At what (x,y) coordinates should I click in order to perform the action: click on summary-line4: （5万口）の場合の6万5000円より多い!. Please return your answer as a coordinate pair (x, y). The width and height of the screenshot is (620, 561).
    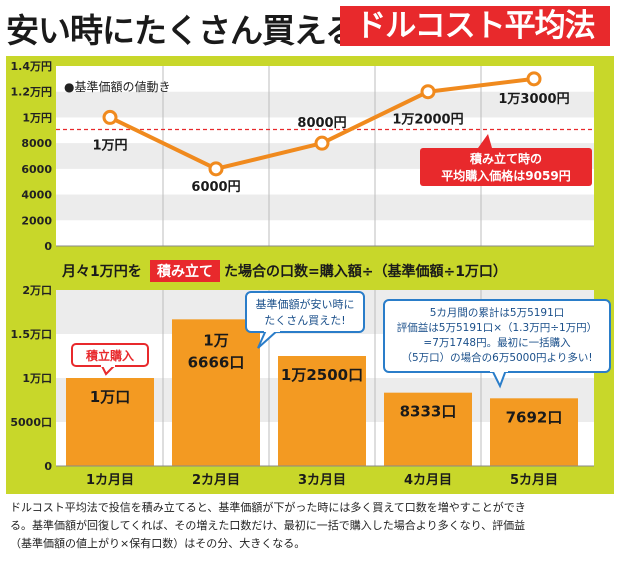
    Looking at the image, I should click on (496, 357).